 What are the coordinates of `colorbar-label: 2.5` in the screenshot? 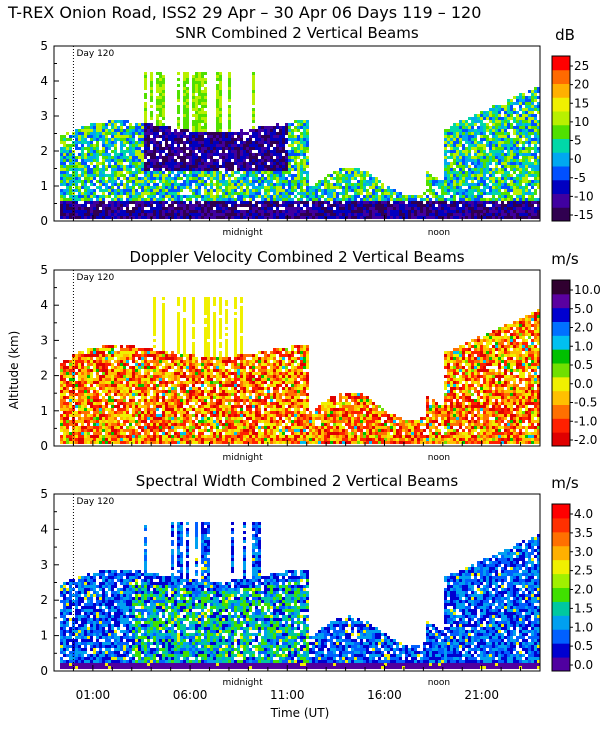 It's located at (583, 571).